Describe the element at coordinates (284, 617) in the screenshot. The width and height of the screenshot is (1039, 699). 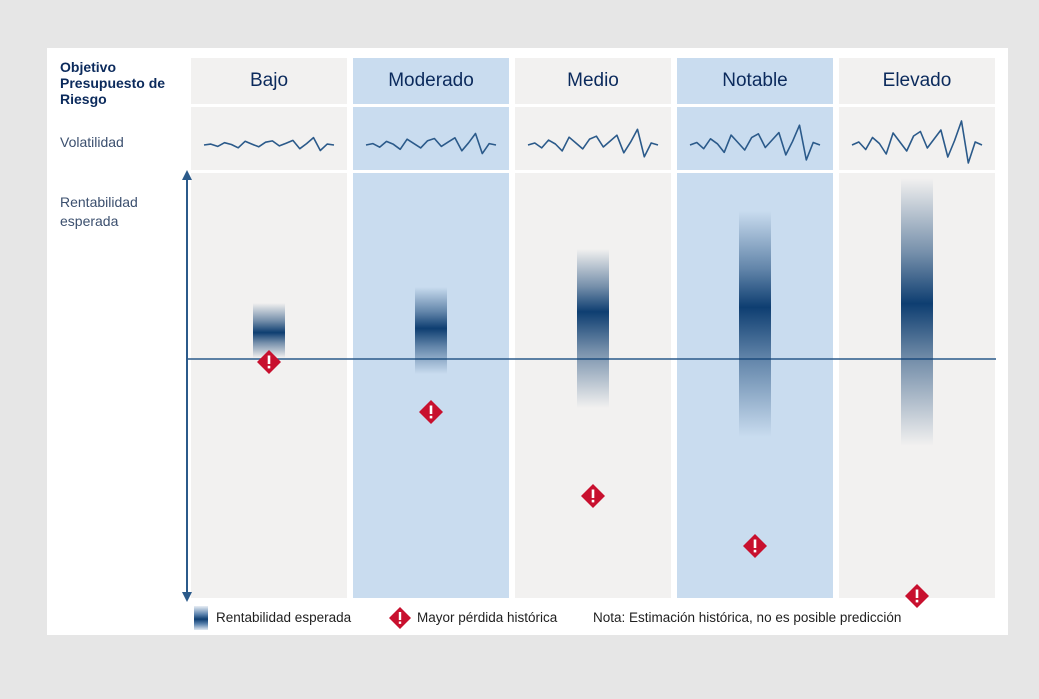
I see `legend-expected-return: Rentabilidad esperada` at that location.